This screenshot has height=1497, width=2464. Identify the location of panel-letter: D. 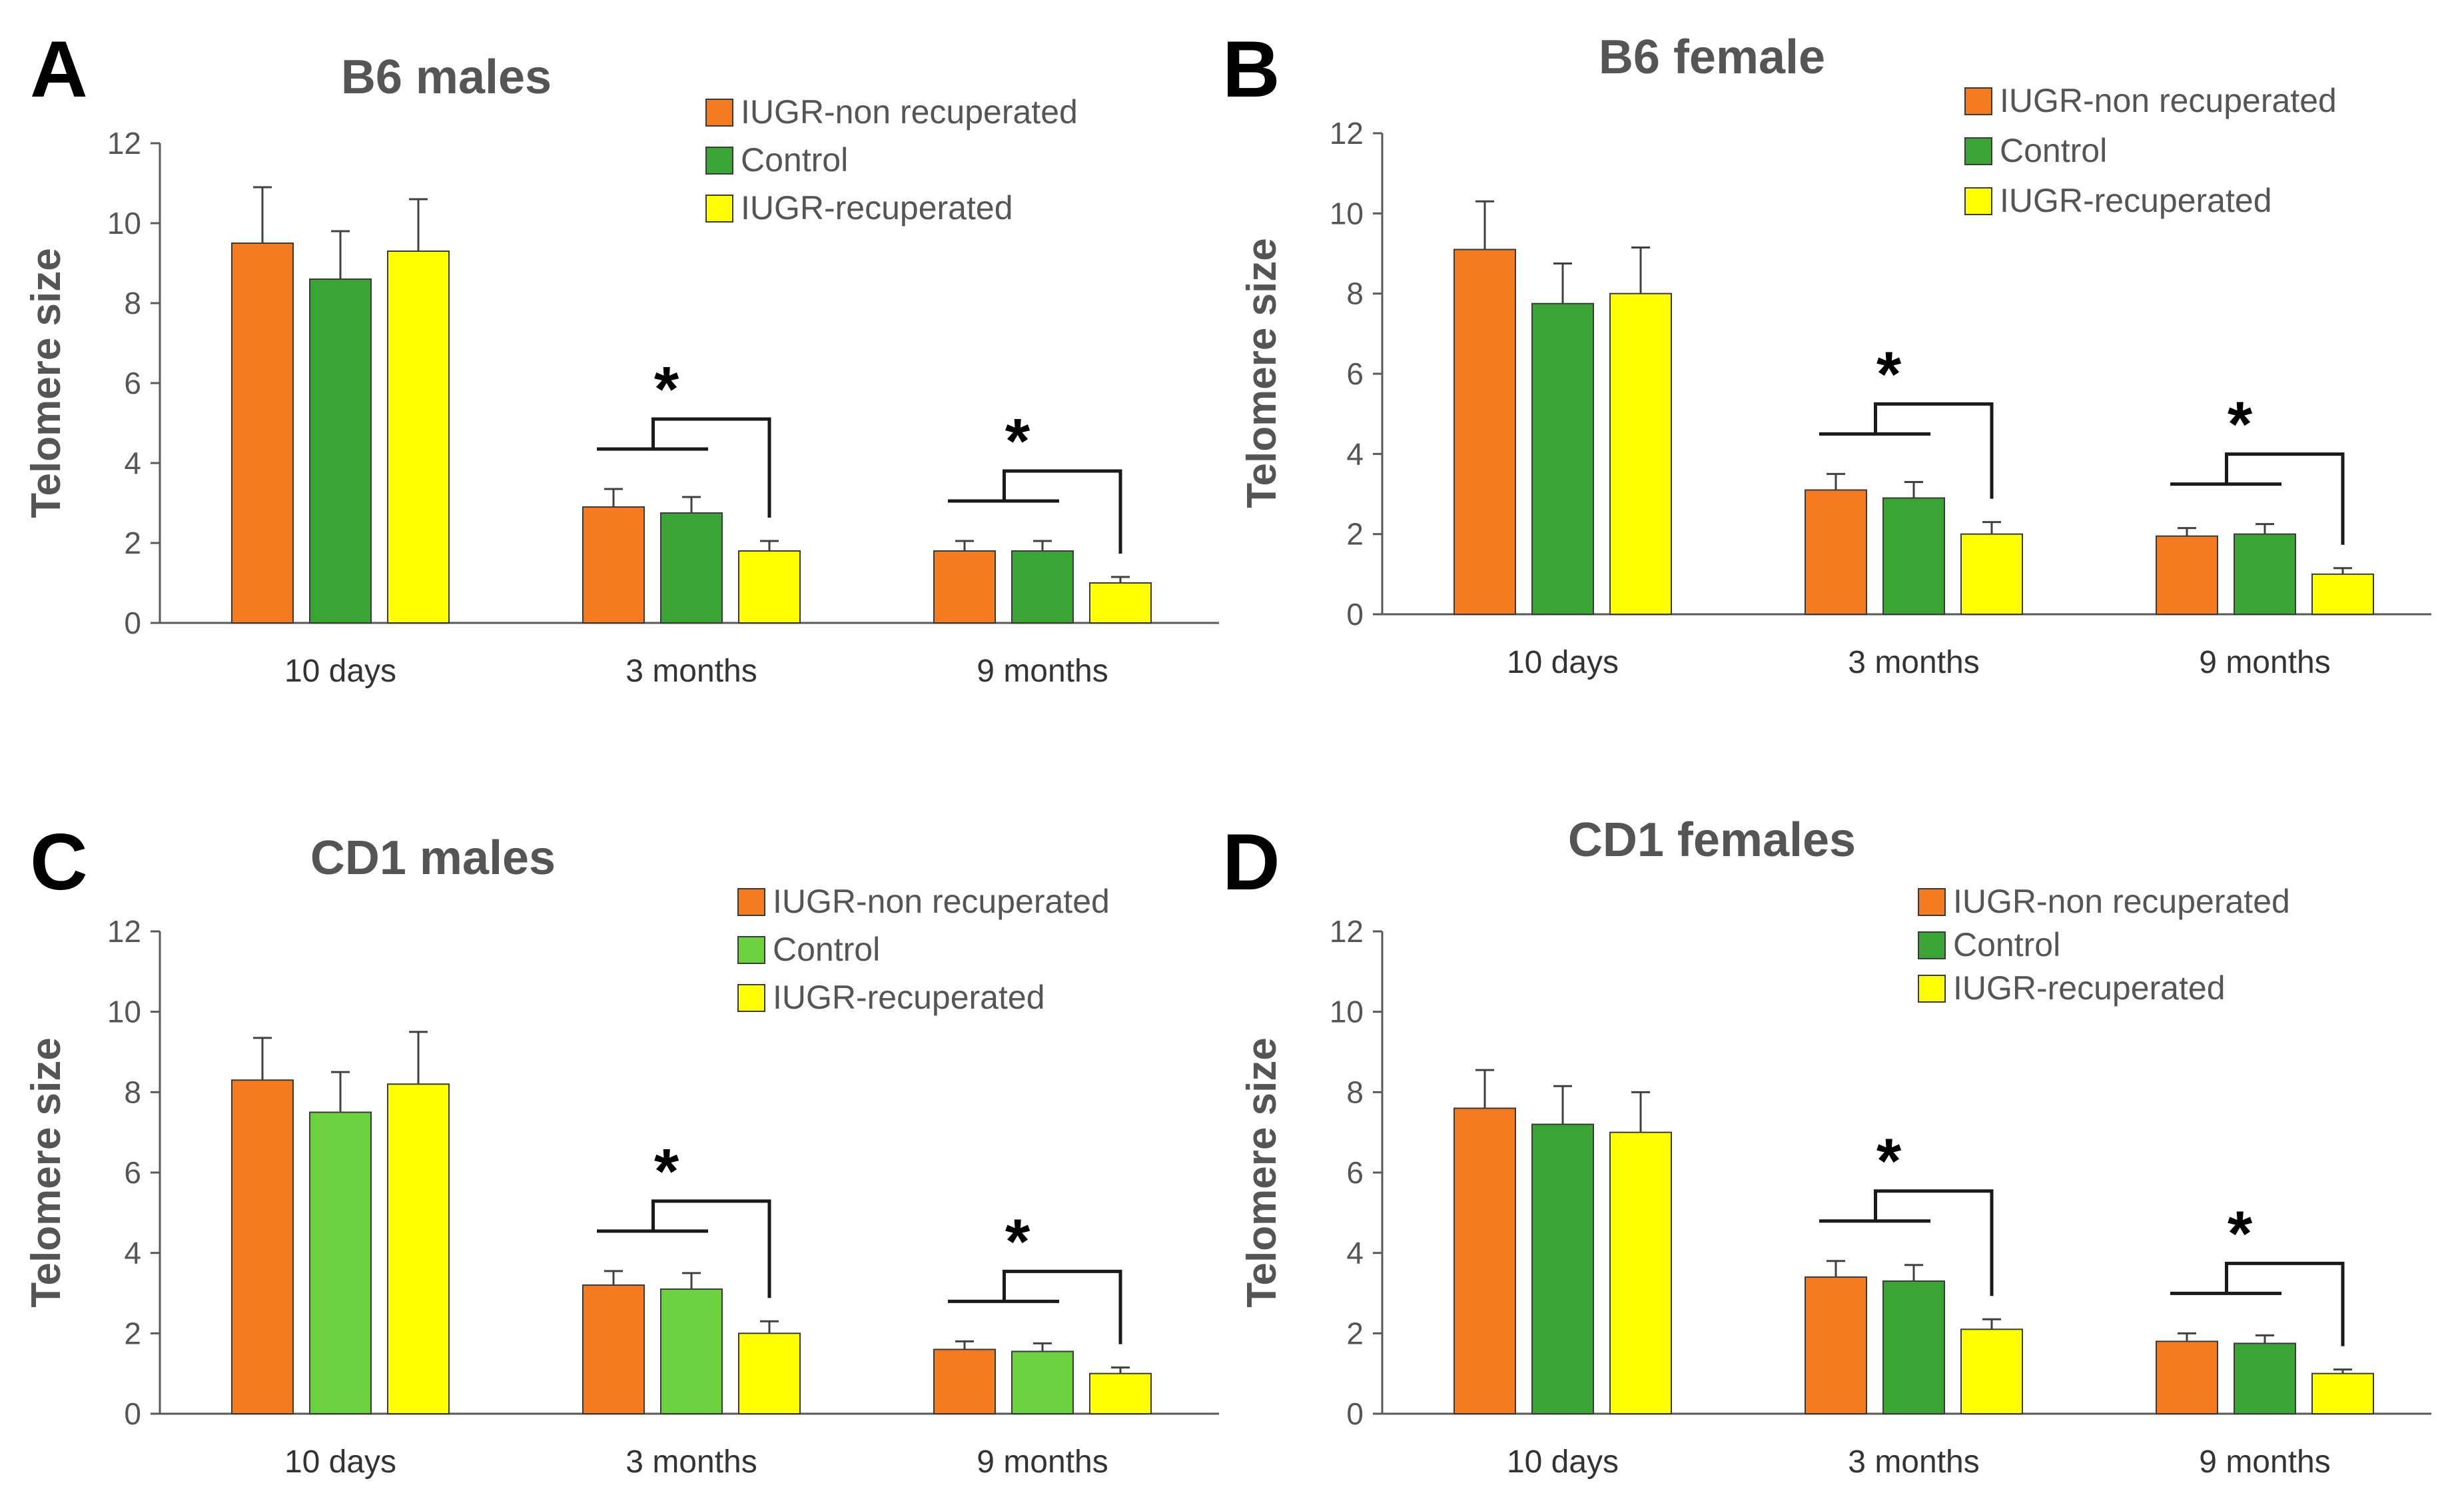
(1251, 862).